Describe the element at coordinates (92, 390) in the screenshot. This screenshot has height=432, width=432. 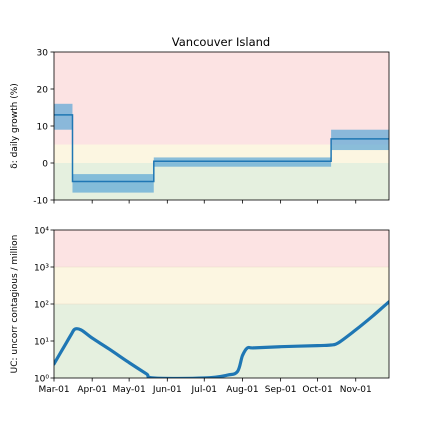
I see `x-tick-label: Apr-01` at that location.